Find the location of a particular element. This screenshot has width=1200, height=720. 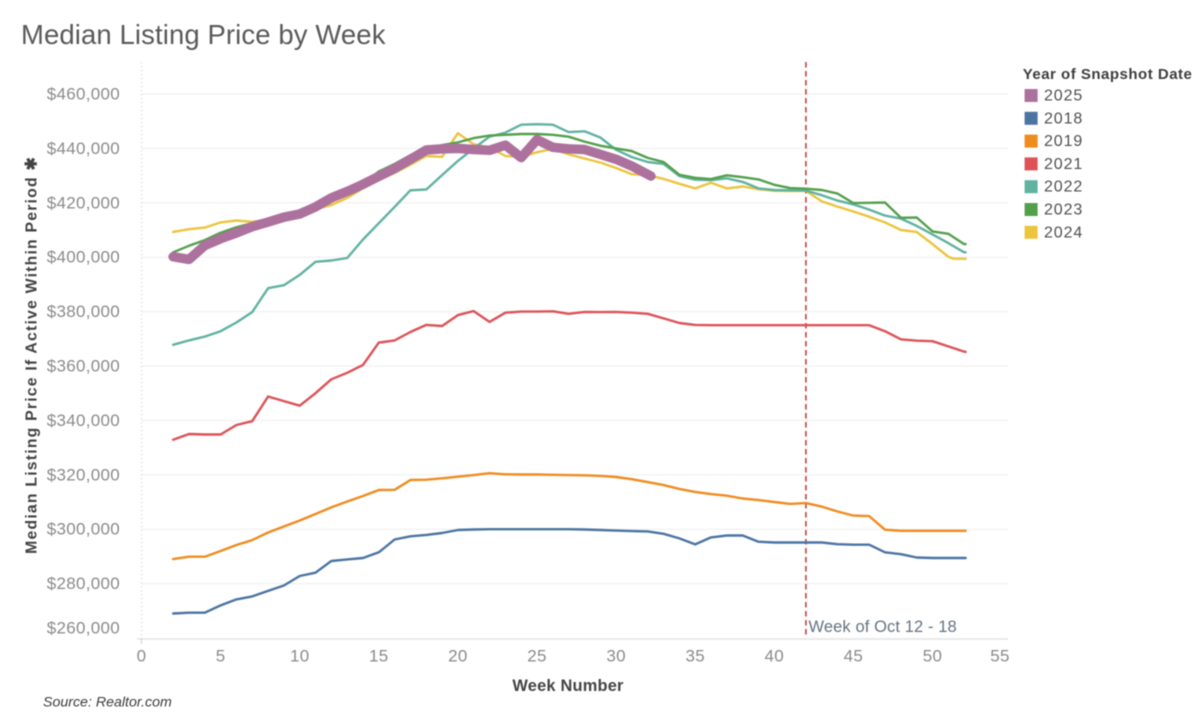

svg-text: Year of Snapshot Date is located at coordinates (1108, 74).